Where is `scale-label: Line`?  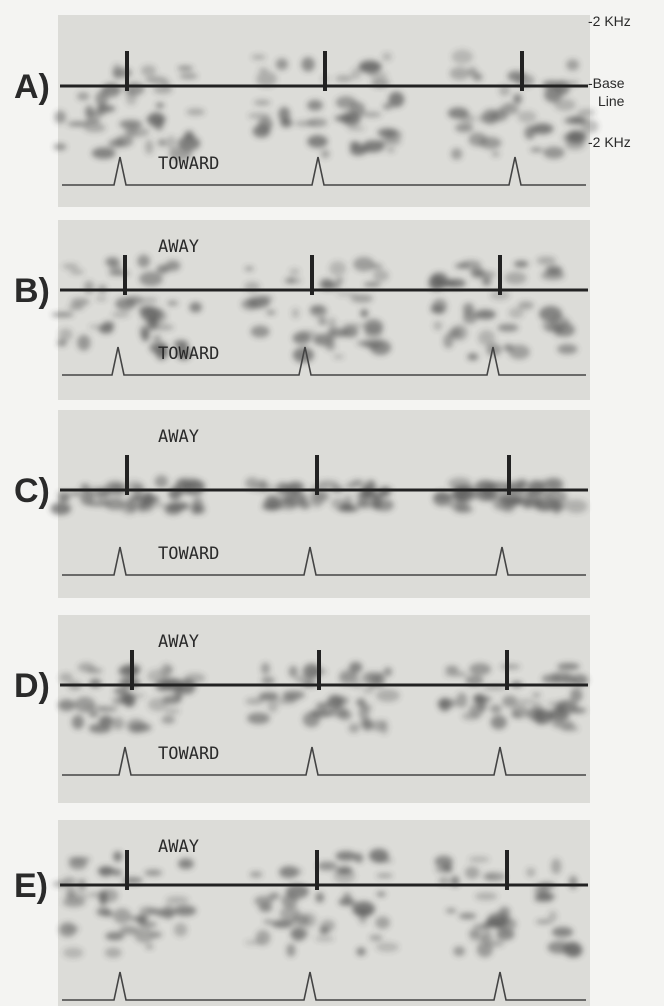
scale-label: Line is located at coordinates (611, 101).